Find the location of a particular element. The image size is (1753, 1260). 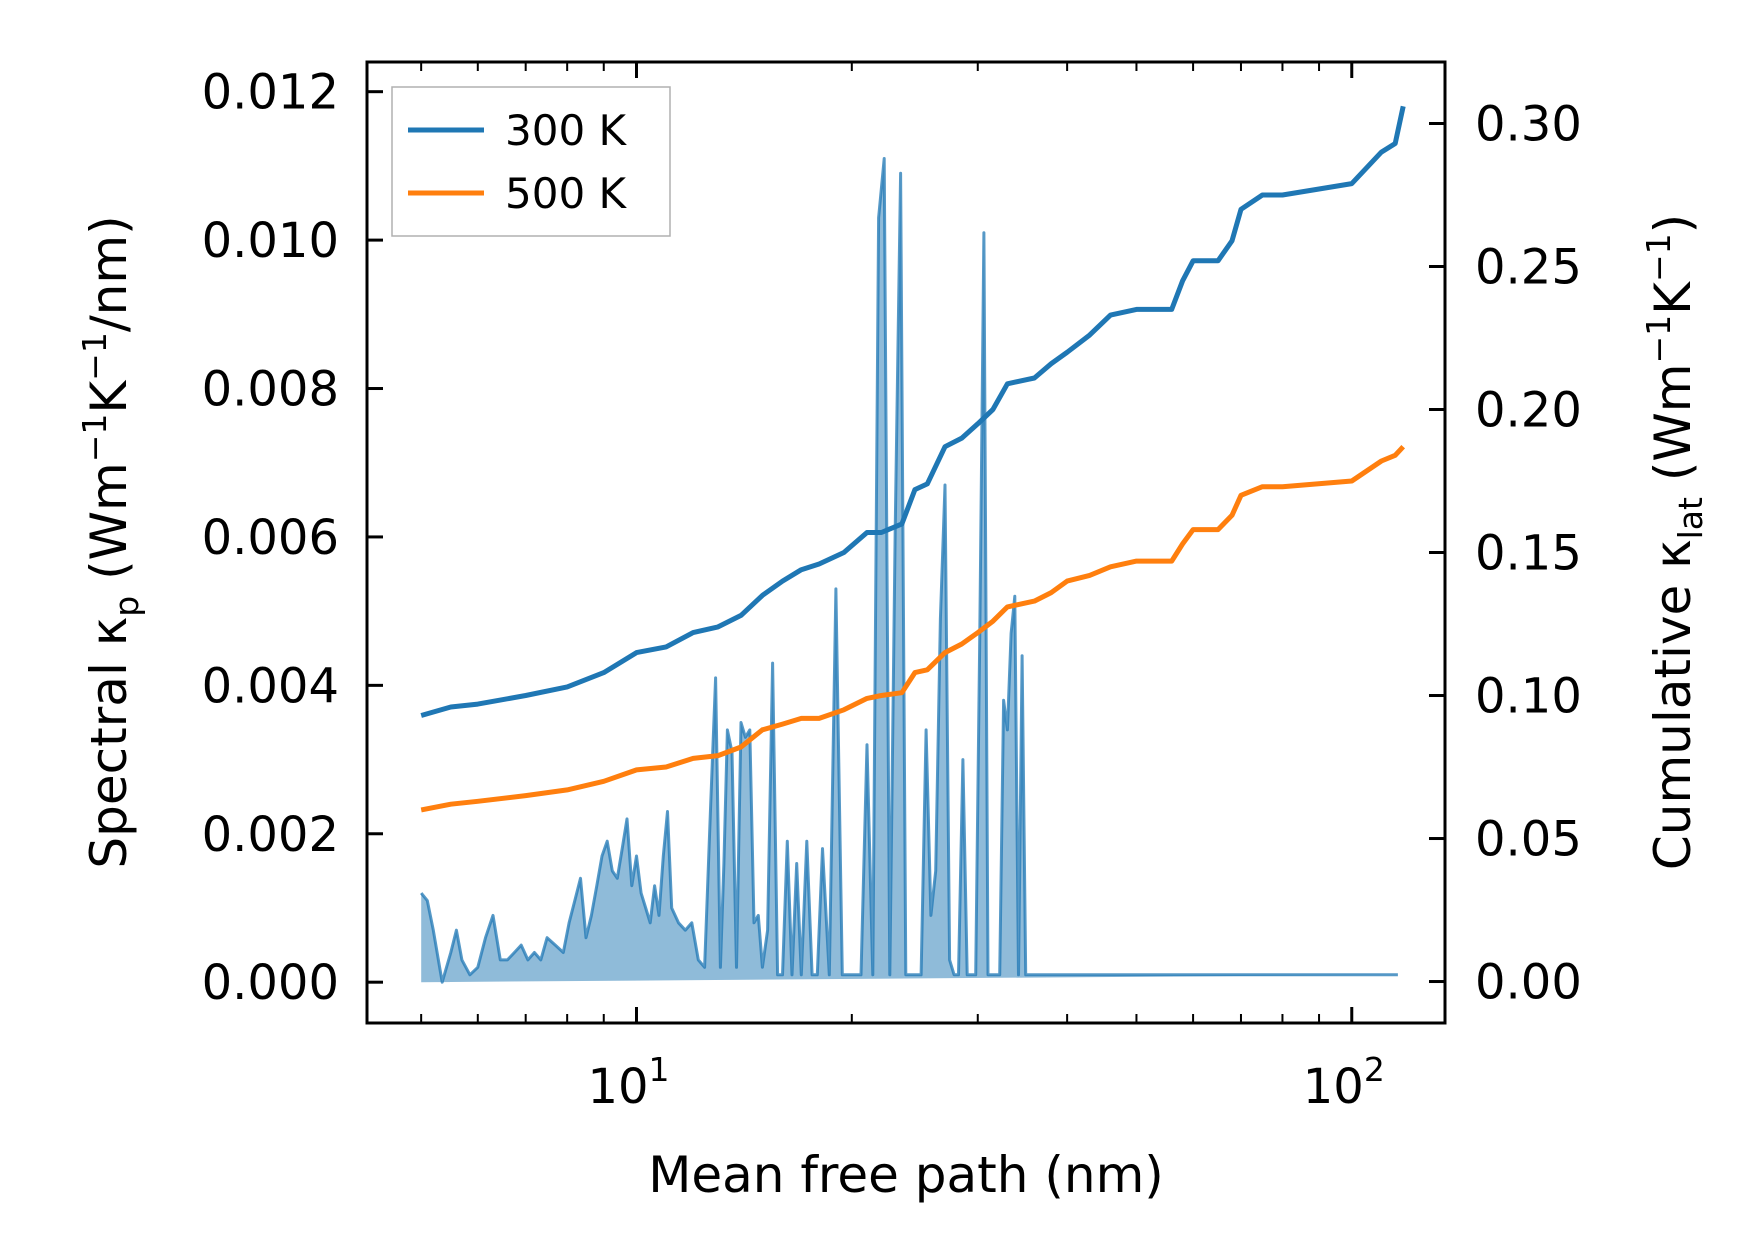

x-tick-label-exp-0: 1 is located at coordinates (659, 1069).